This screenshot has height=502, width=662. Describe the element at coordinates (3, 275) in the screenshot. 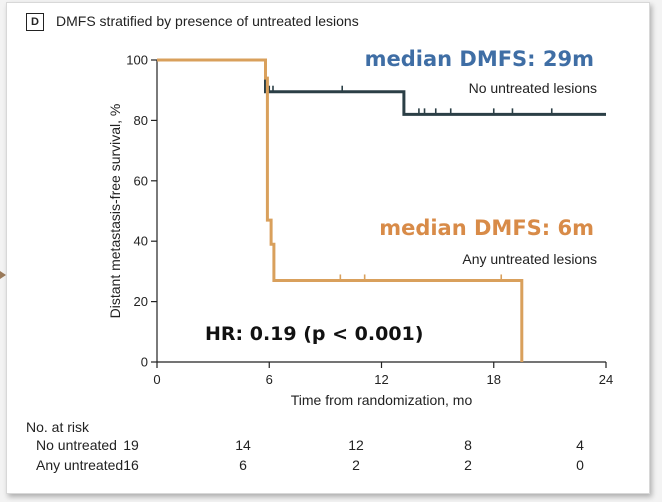

I see `side-arrow-icon` at that location.